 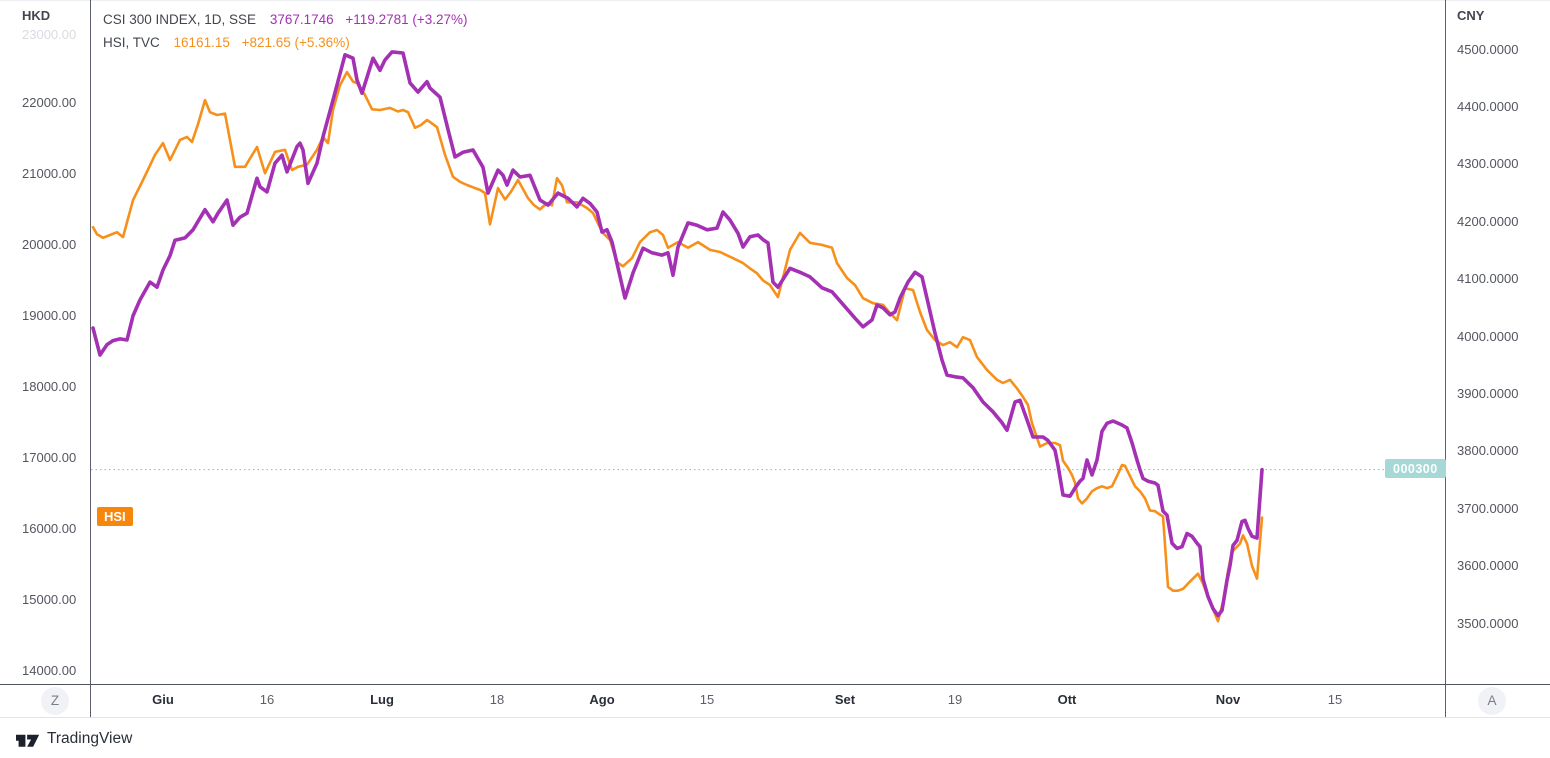 I want to click on right-axis-tick: 4100.0000, so click(x=1488, y=279).